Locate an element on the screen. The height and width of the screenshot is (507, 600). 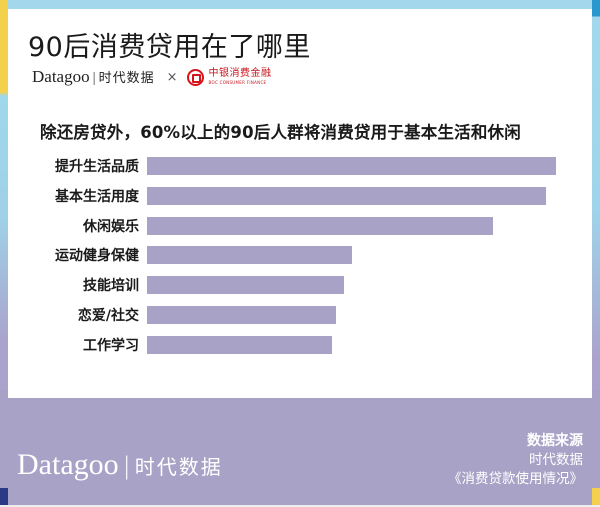
datagoo-logo-cn: 时代数据 is located at coordinates (126, 77).